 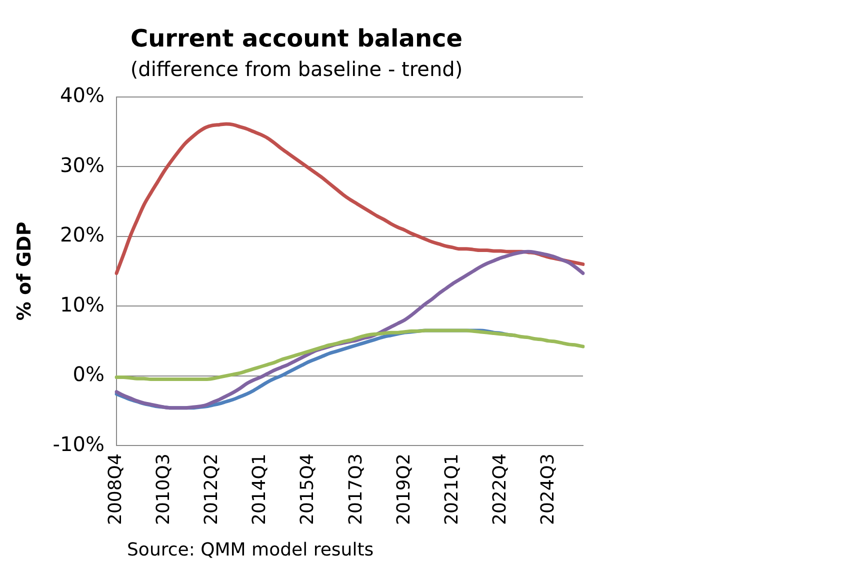 What do you see at coordinates (250, 550) in the screenshot?
I see `source-note: Source: QMM model results` at bounding box center [250, 550].